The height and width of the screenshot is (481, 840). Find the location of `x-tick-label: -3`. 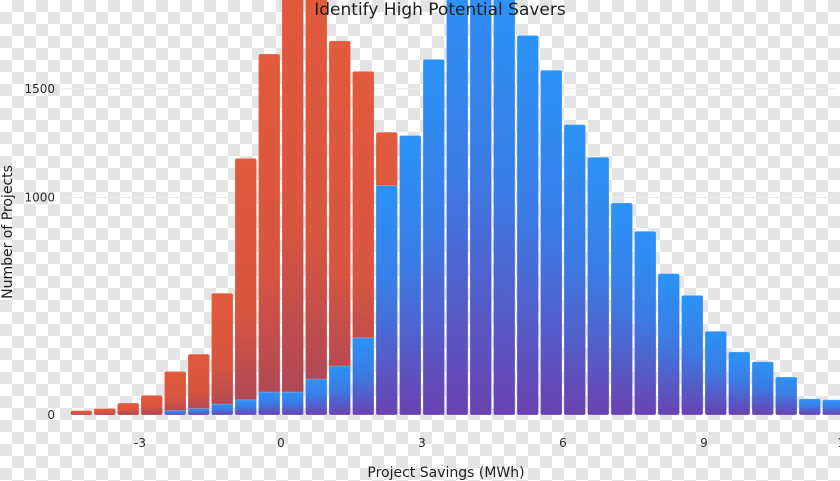

x-tick-label: -3 is located at coordinates (140, 443).